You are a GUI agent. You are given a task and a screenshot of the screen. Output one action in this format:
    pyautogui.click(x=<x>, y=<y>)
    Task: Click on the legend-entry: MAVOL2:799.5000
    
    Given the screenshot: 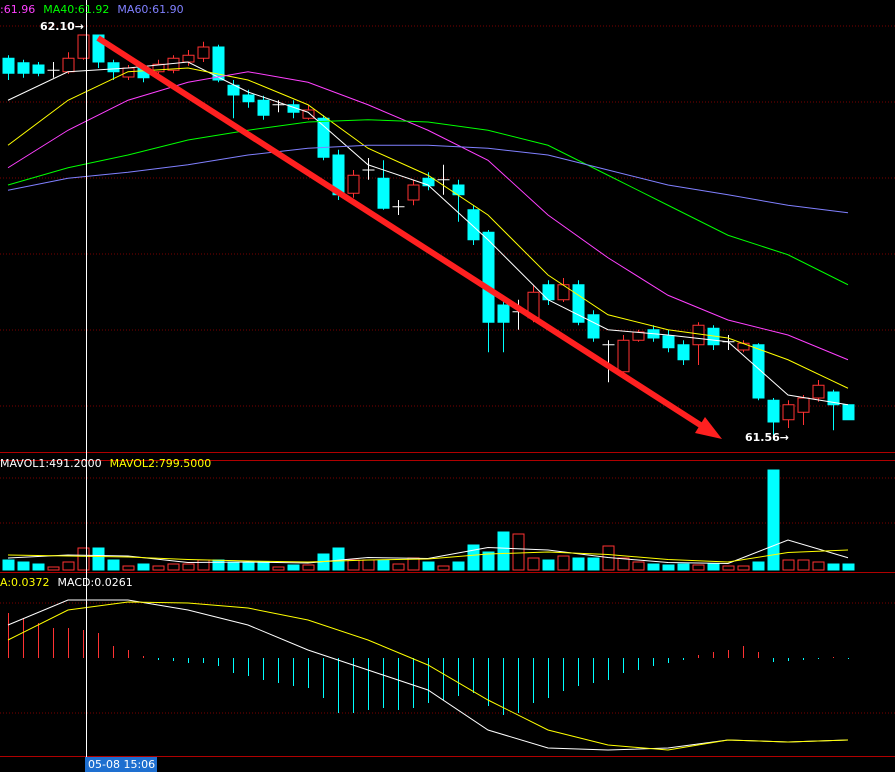 What is the action you would take?
    pyautogui.click(x=161, y=463)
    